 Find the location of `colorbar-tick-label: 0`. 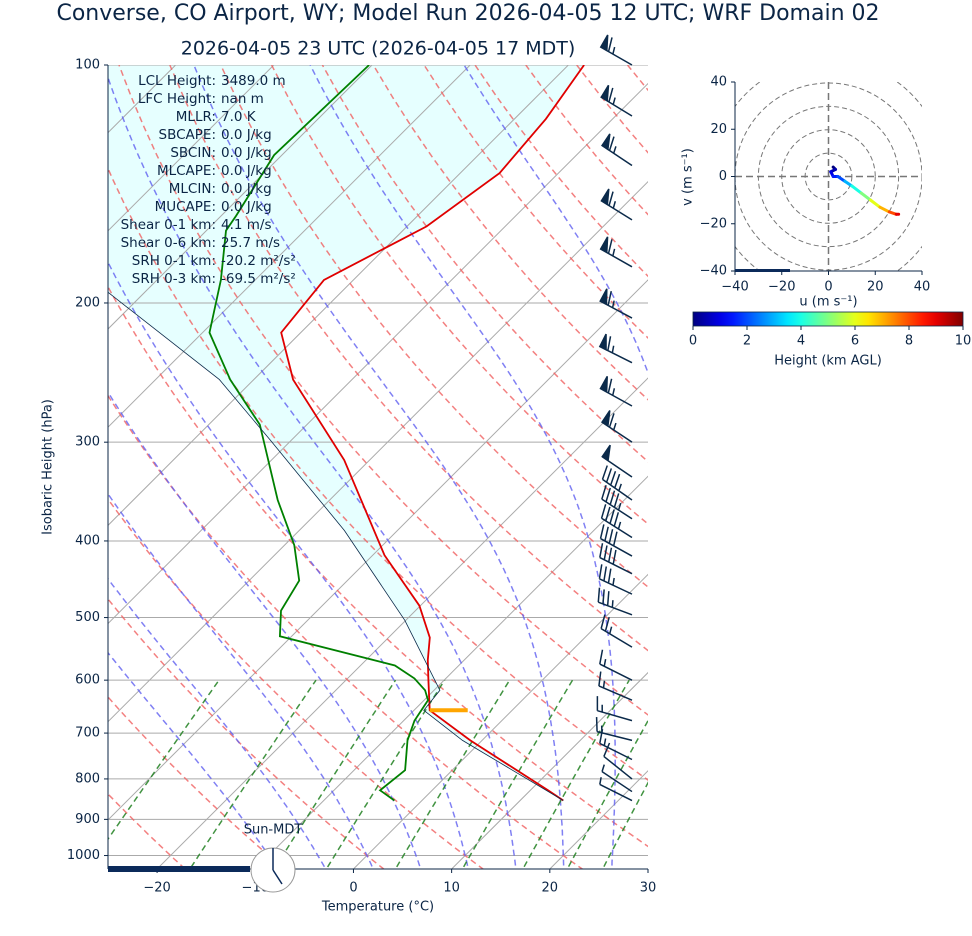

colorbar-tick-label: 0 is located at coordinates (693, 341).